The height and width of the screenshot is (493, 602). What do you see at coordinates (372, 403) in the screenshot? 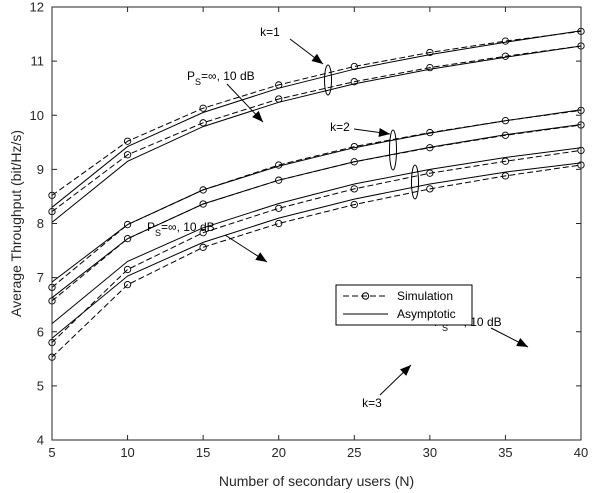
I see `annotation-k3: k=3` at bounding box center [372, 403].